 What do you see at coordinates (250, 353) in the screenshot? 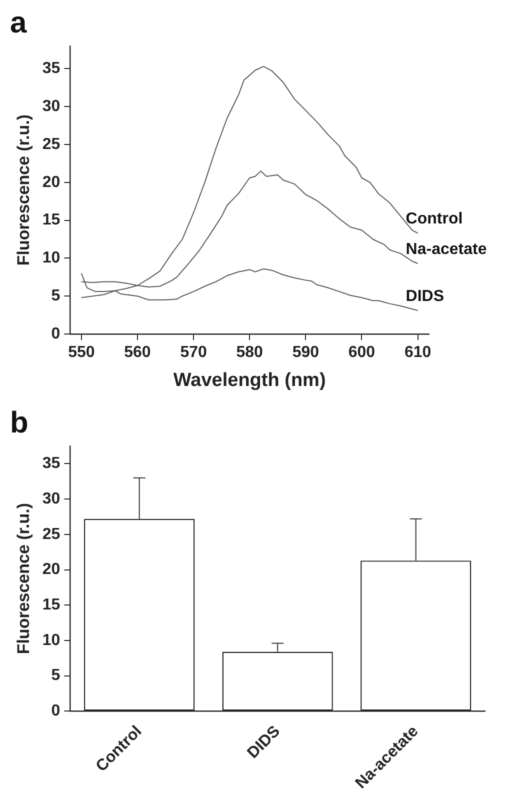
I see `x-tick-label: 580` at bounding box center [250, 353].